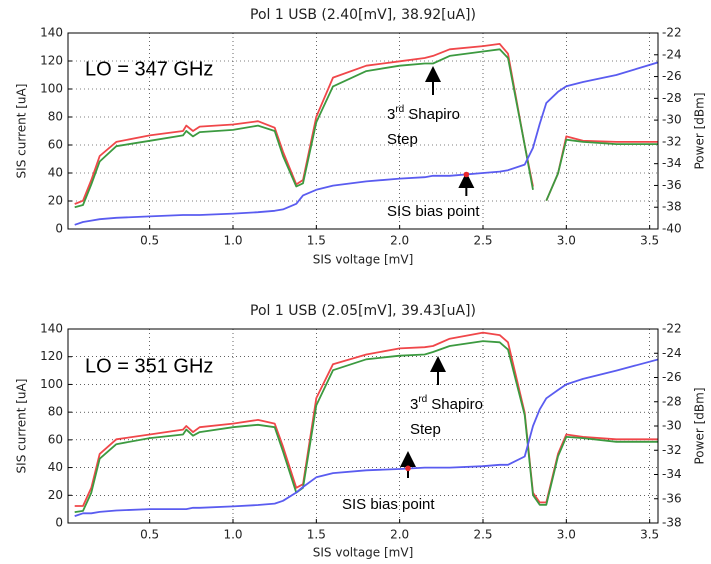 The height and width of the screenshot is (564, 711). I want to click on lo-label: LO = 351 GHz, so click(149, 366).